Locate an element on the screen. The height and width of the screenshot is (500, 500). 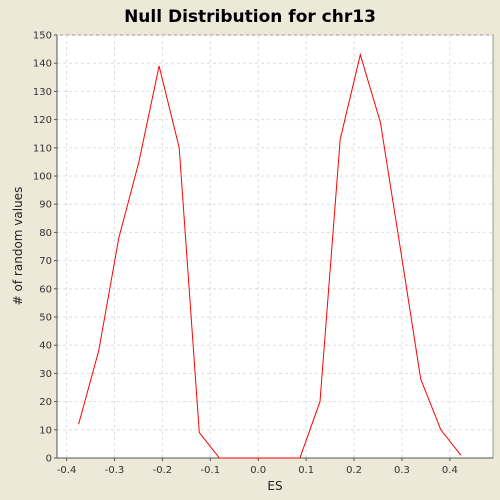
x-tick-label: 0.3 is located at coordinates (402, 470).